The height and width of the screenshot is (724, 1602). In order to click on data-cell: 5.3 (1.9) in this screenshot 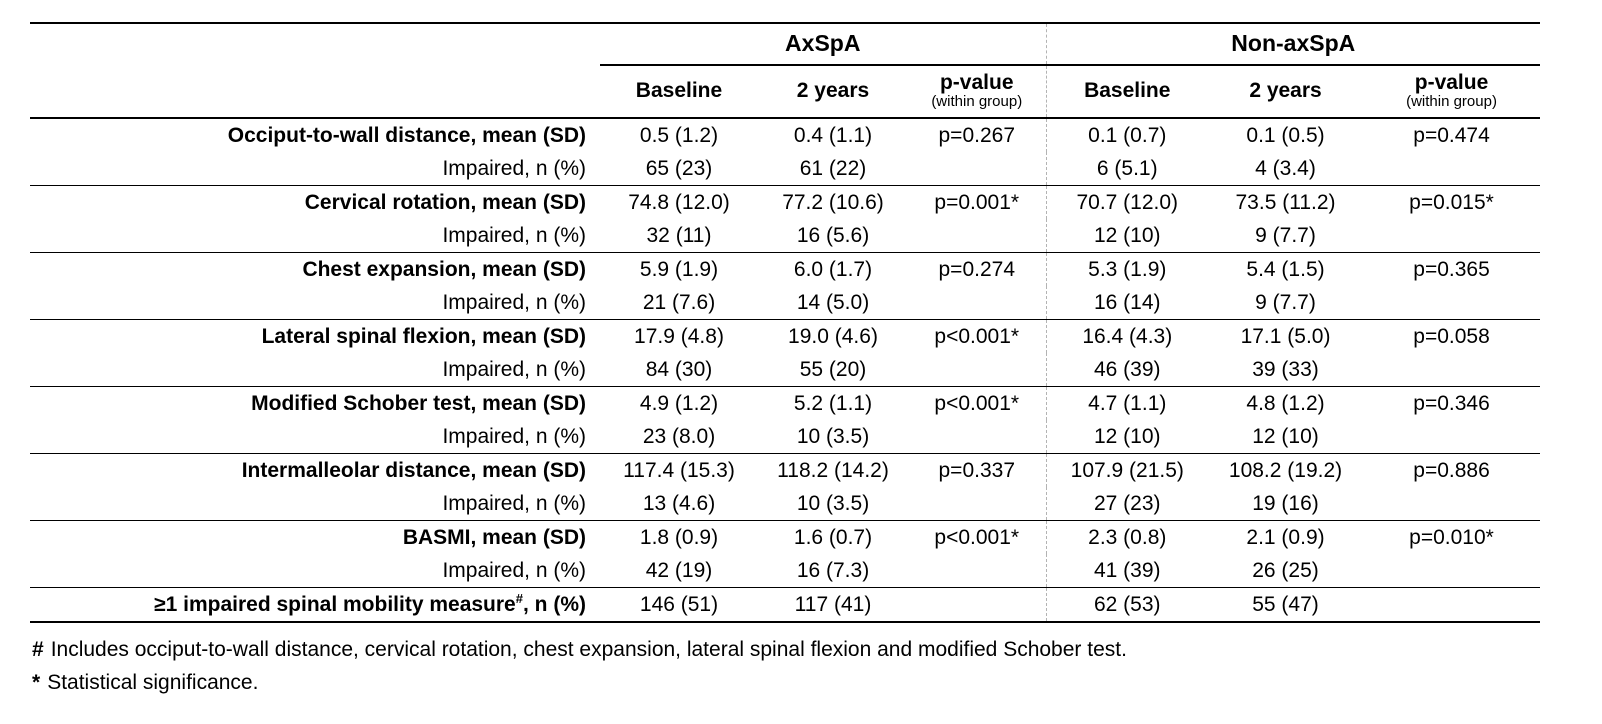, I will do `click(1127, 268)`.